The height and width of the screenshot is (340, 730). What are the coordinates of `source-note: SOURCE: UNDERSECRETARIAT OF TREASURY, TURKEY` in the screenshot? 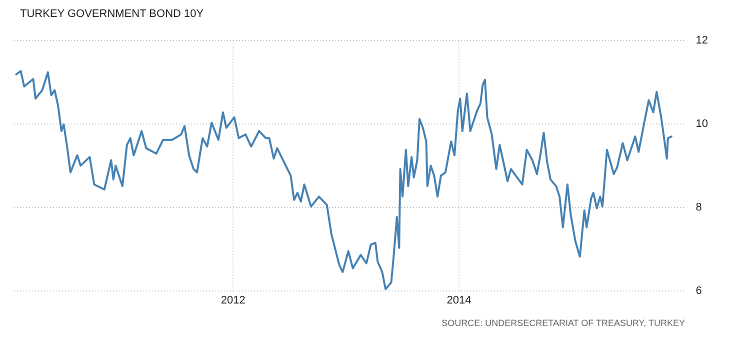 It's located at (563, 323).